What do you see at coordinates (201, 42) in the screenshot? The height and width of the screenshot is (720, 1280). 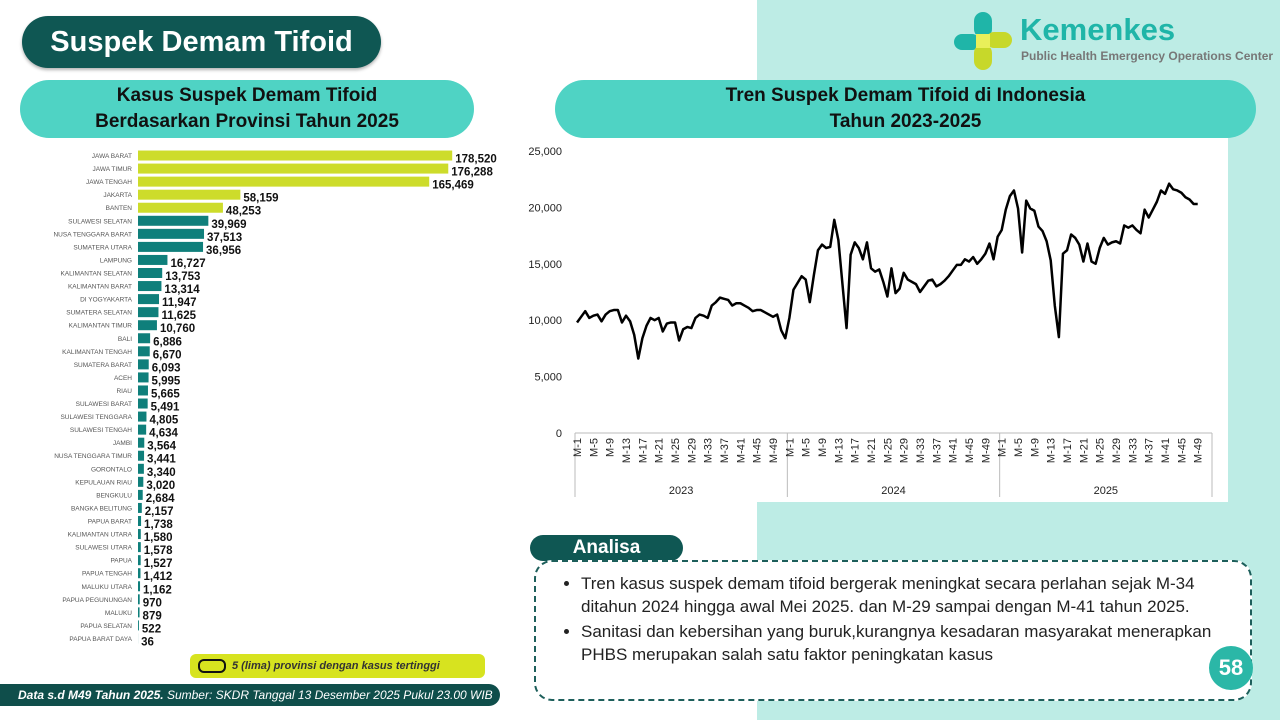 I see `page-title: Suspek Demam Tifoid` at bounding box center [201, 42].